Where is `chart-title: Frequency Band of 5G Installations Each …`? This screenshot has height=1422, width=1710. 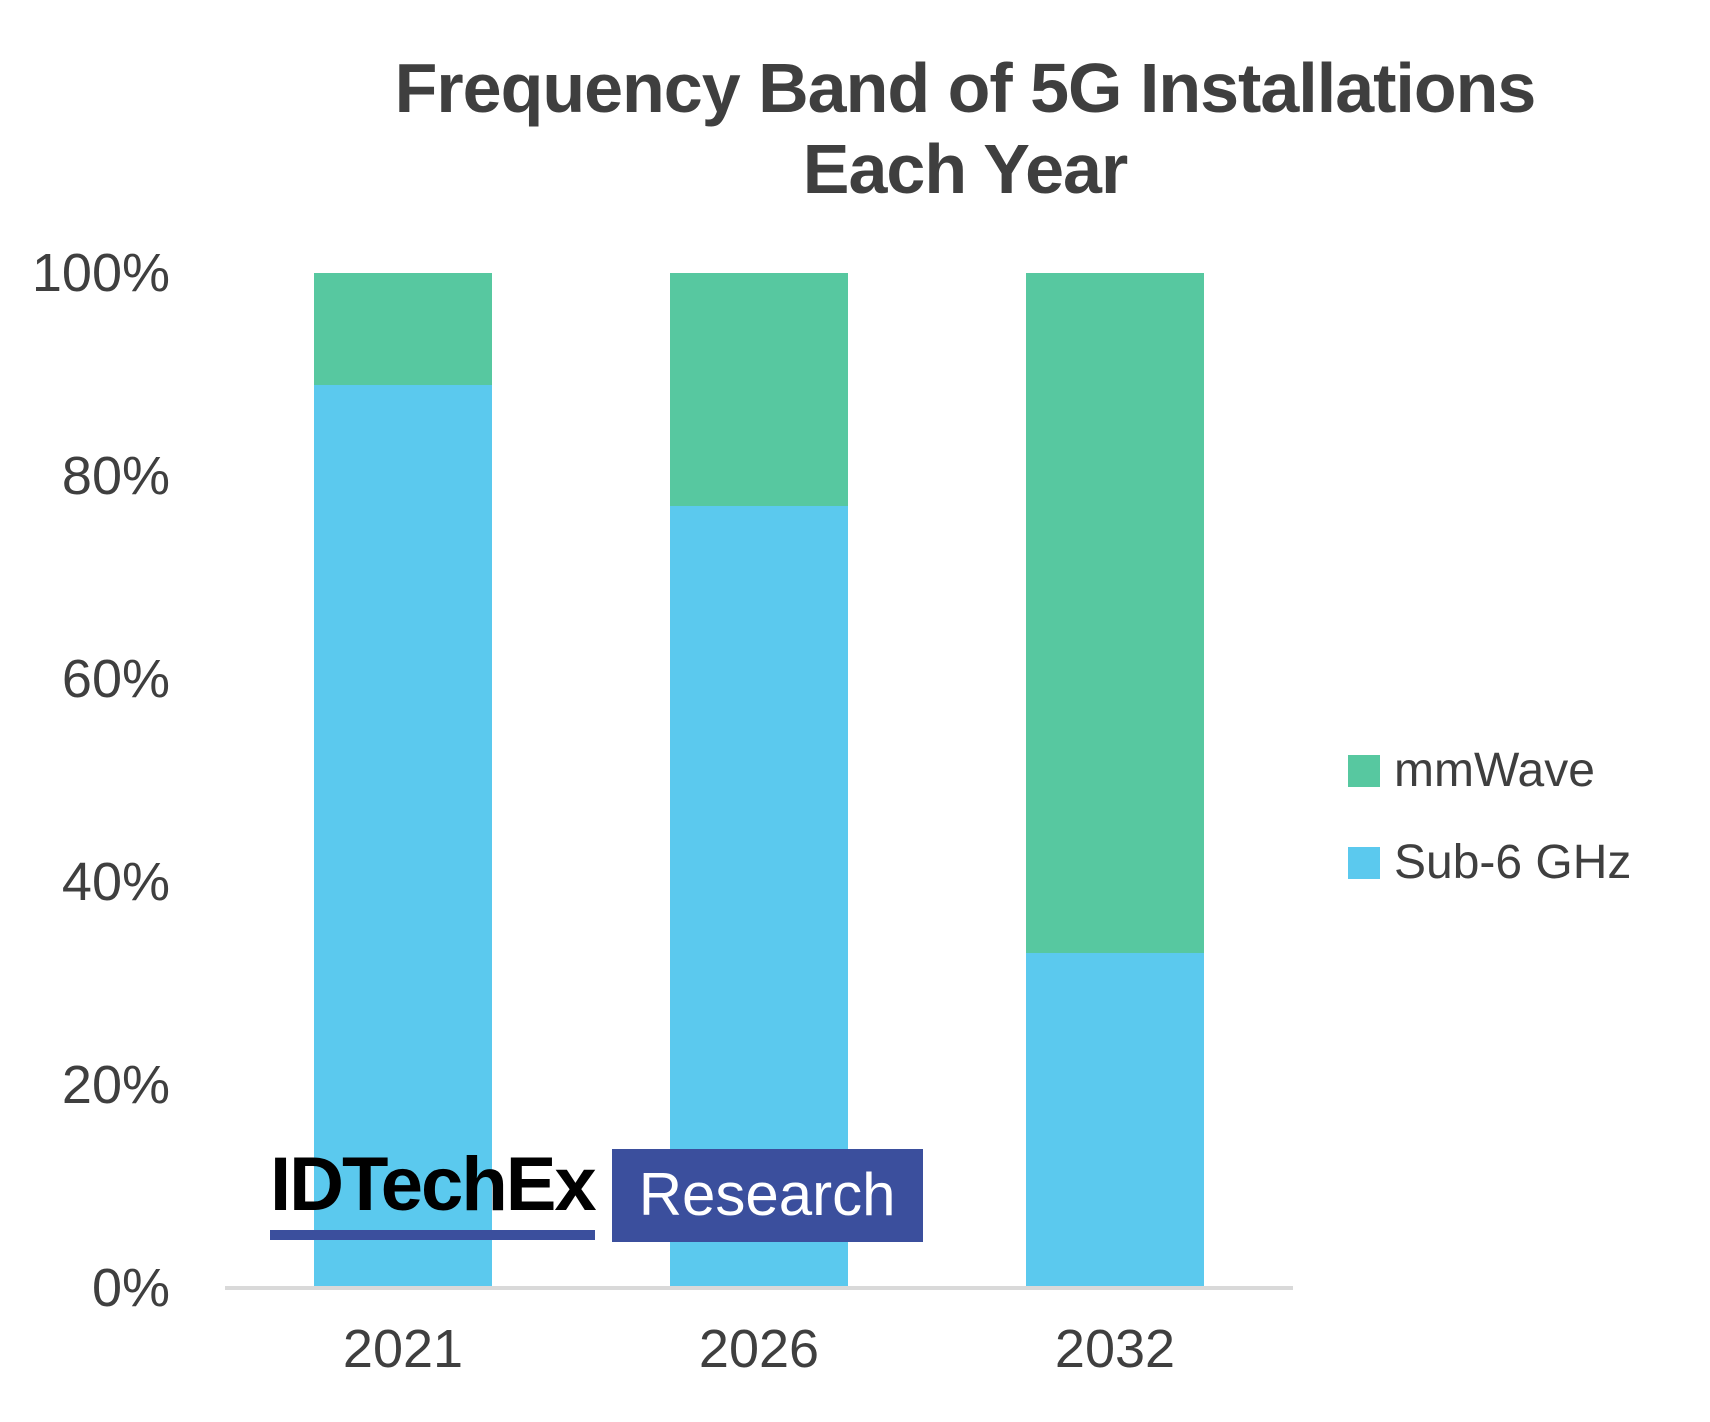
chart-title: Frequency Band of 5G Installations Each … is located at coordinates (965, 129).